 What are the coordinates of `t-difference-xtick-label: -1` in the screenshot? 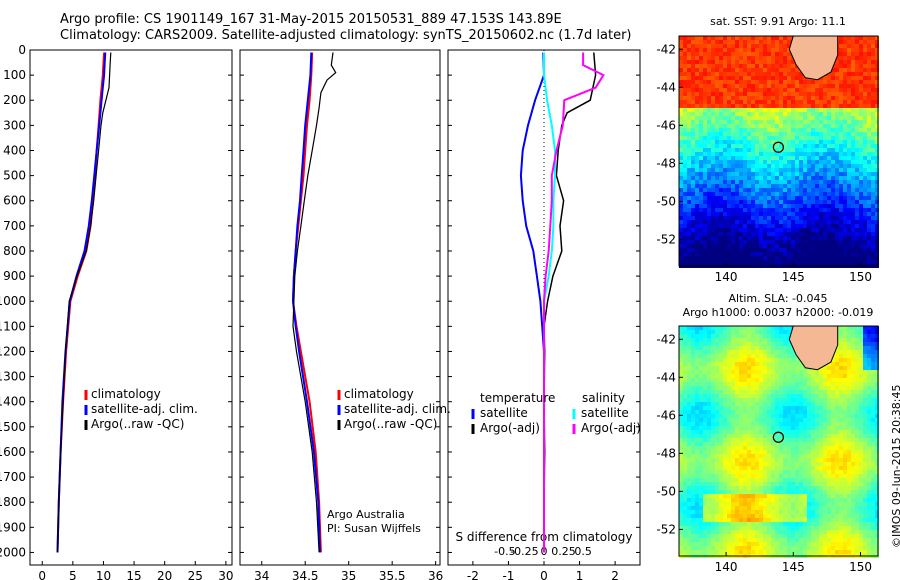 It's located at (508, 574).